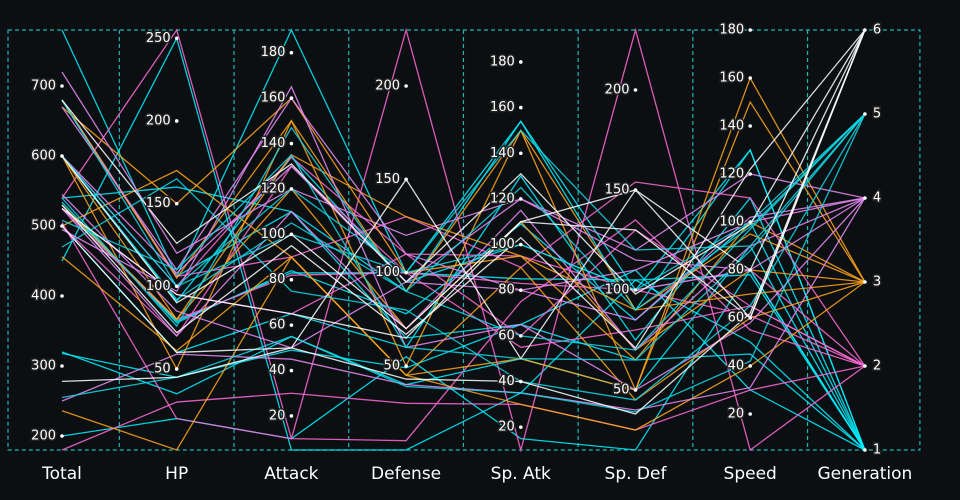 Image resolution: width=960 pixels, height=500 pixels. I want to click on axis-label: Attack, so click(291, 474).